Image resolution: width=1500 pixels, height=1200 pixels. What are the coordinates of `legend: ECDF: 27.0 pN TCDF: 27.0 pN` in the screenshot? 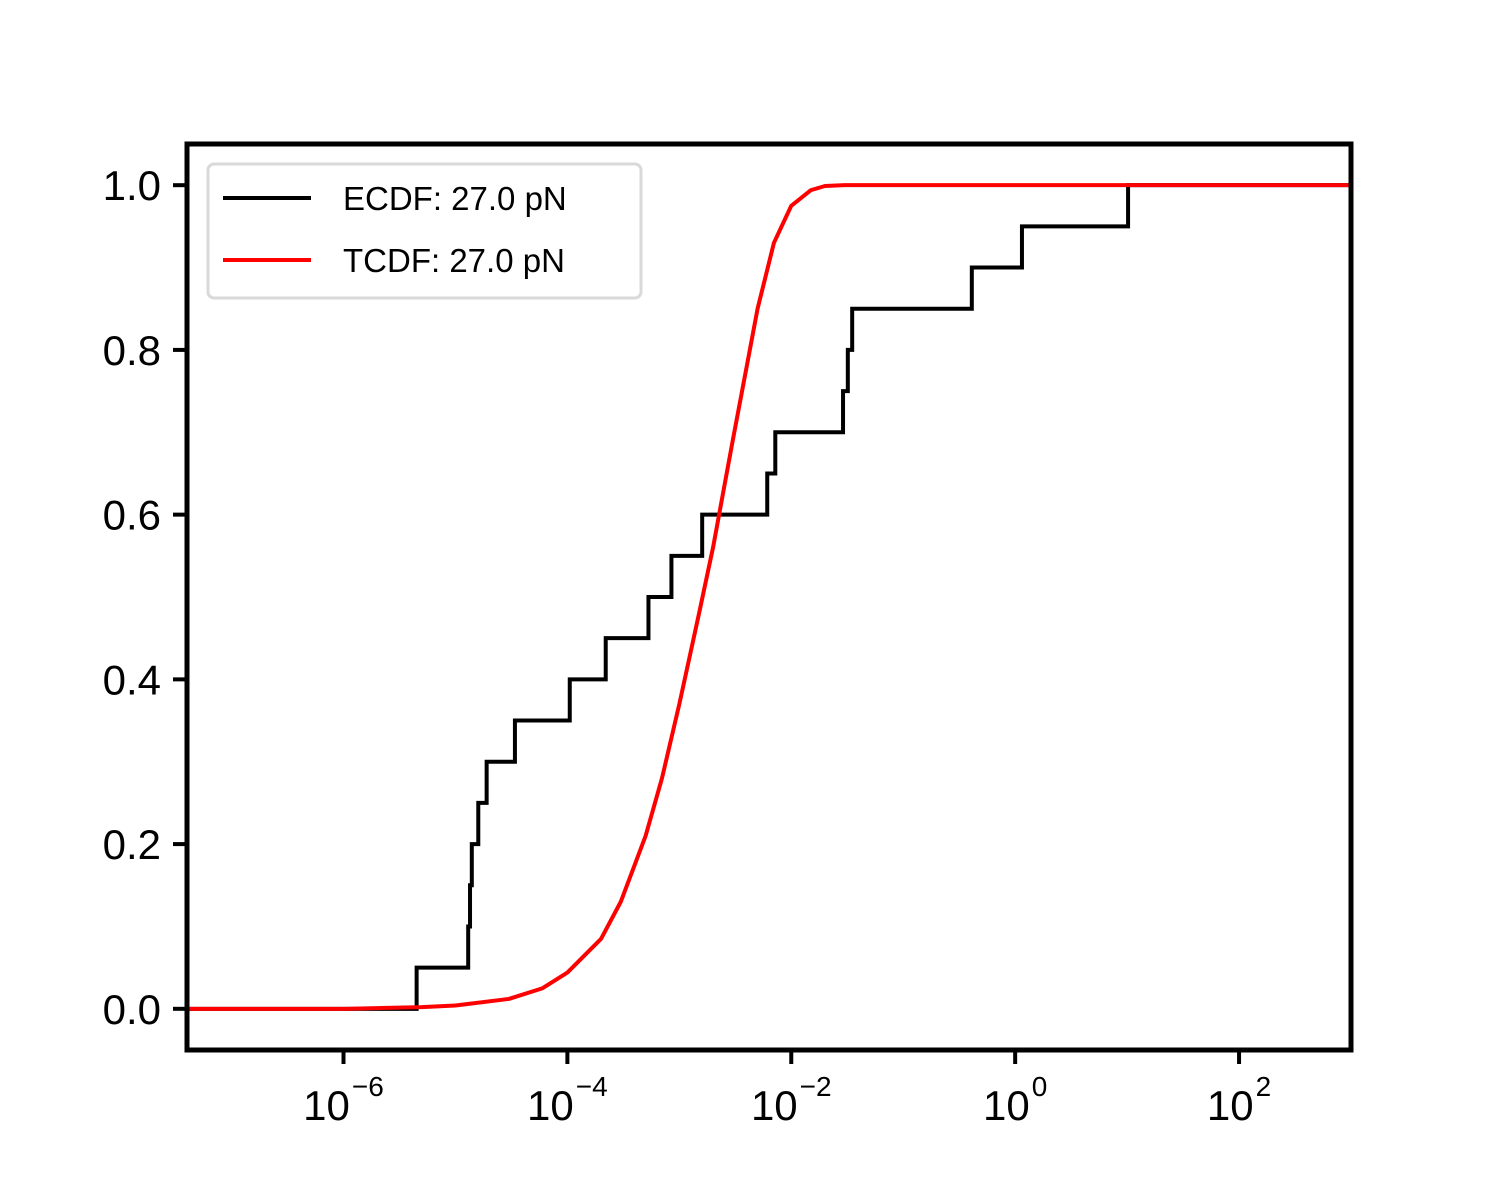 It's located at (424, 231).